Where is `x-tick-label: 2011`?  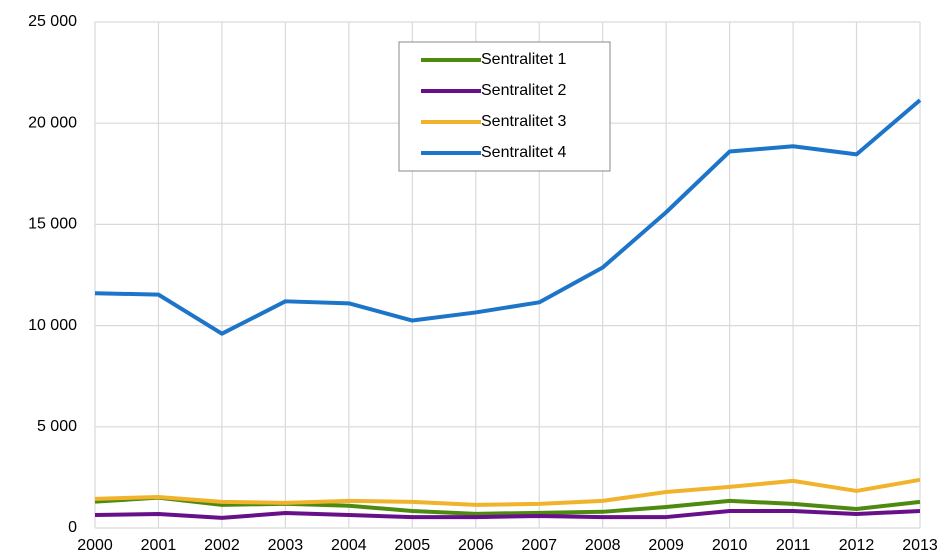
x-tick-label: 2011 is located at coordinates (793, 545).